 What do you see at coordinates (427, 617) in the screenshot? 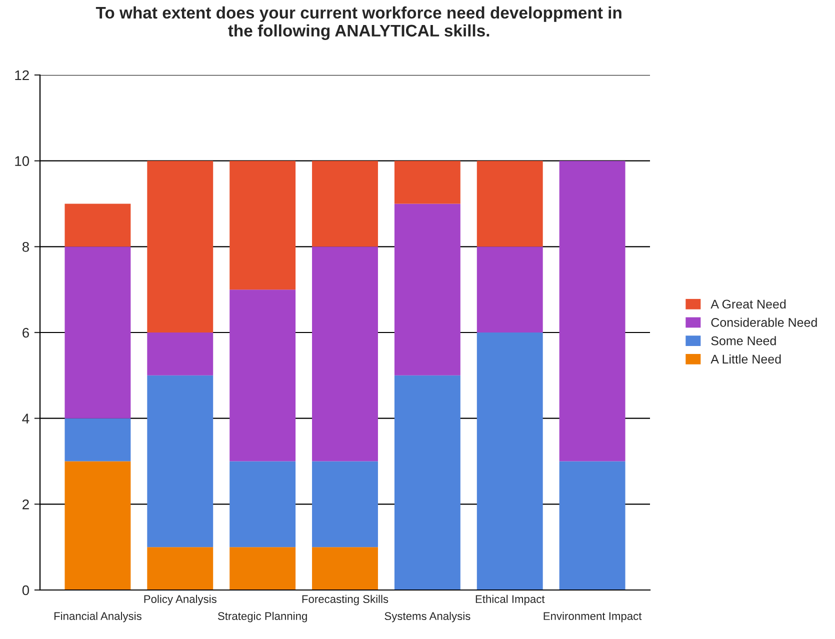
I see `x-tick-label: Systems Analysis` at bounding box center [427, 617].